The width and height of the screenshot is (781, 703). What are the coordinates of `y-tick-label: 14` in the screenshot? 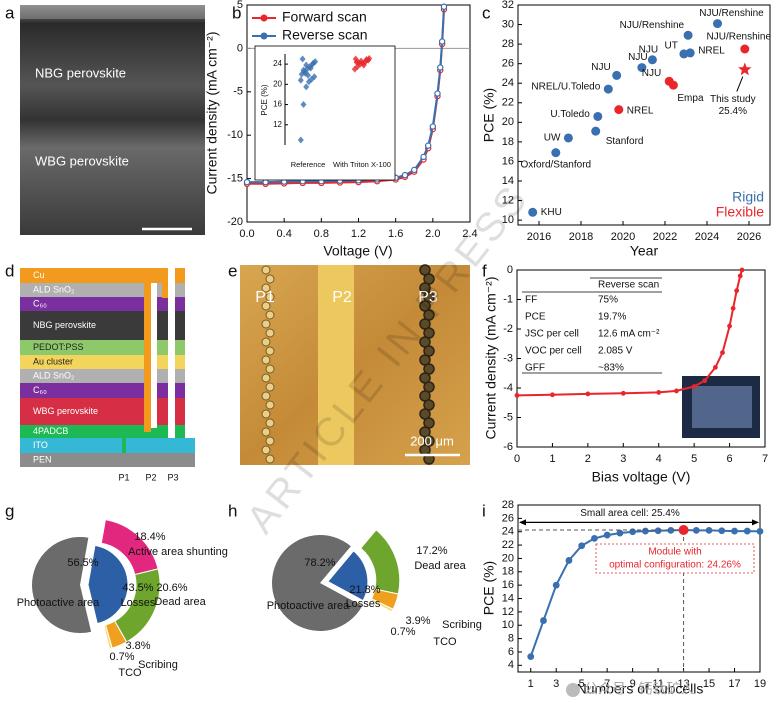 It's located at (508, 181).